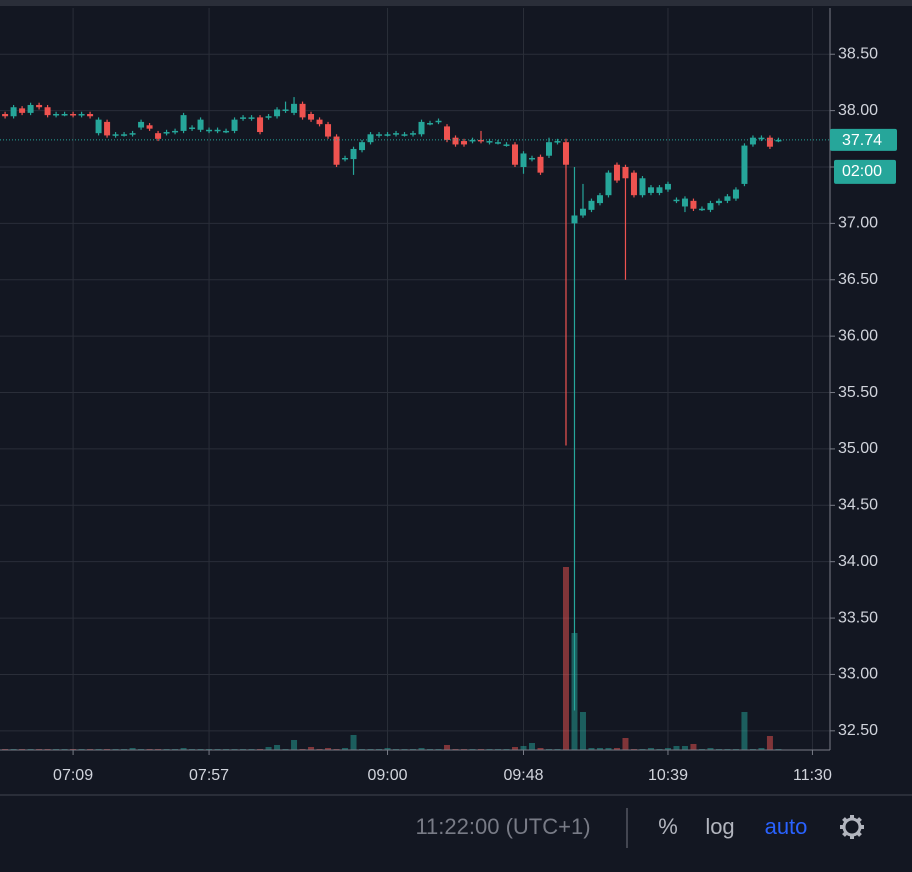  I want to click on y-tick-label: 33.00, so click(858, 674).